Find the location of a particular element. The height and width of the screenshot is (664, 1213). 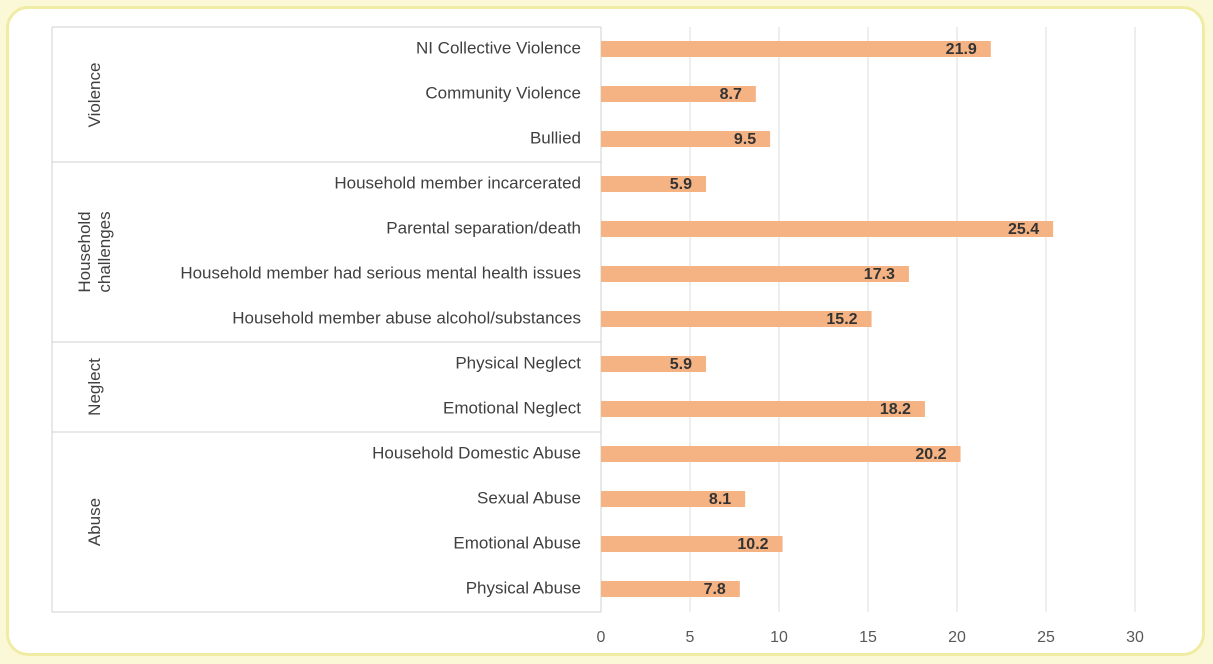

group-label: Household challenges is located at coordinates (94, 252).